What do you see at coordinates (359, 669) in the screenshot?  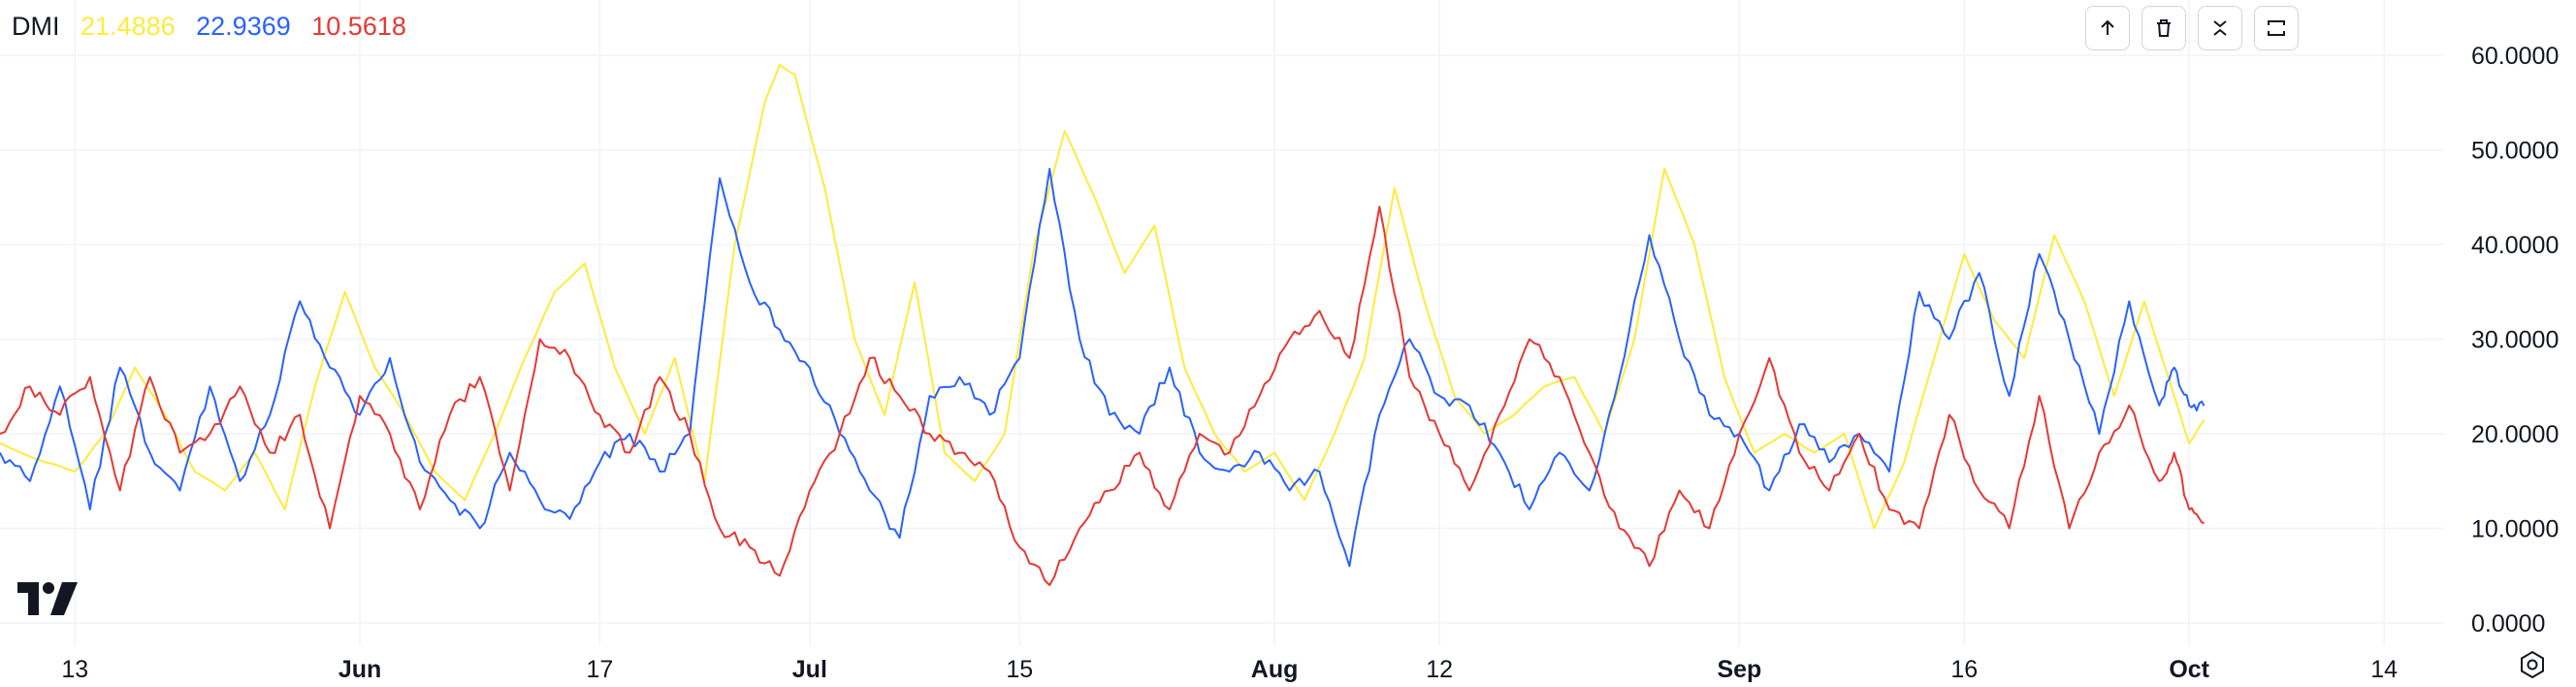 I see `x-tick-label: Jun` at bounding box center [359, 669].